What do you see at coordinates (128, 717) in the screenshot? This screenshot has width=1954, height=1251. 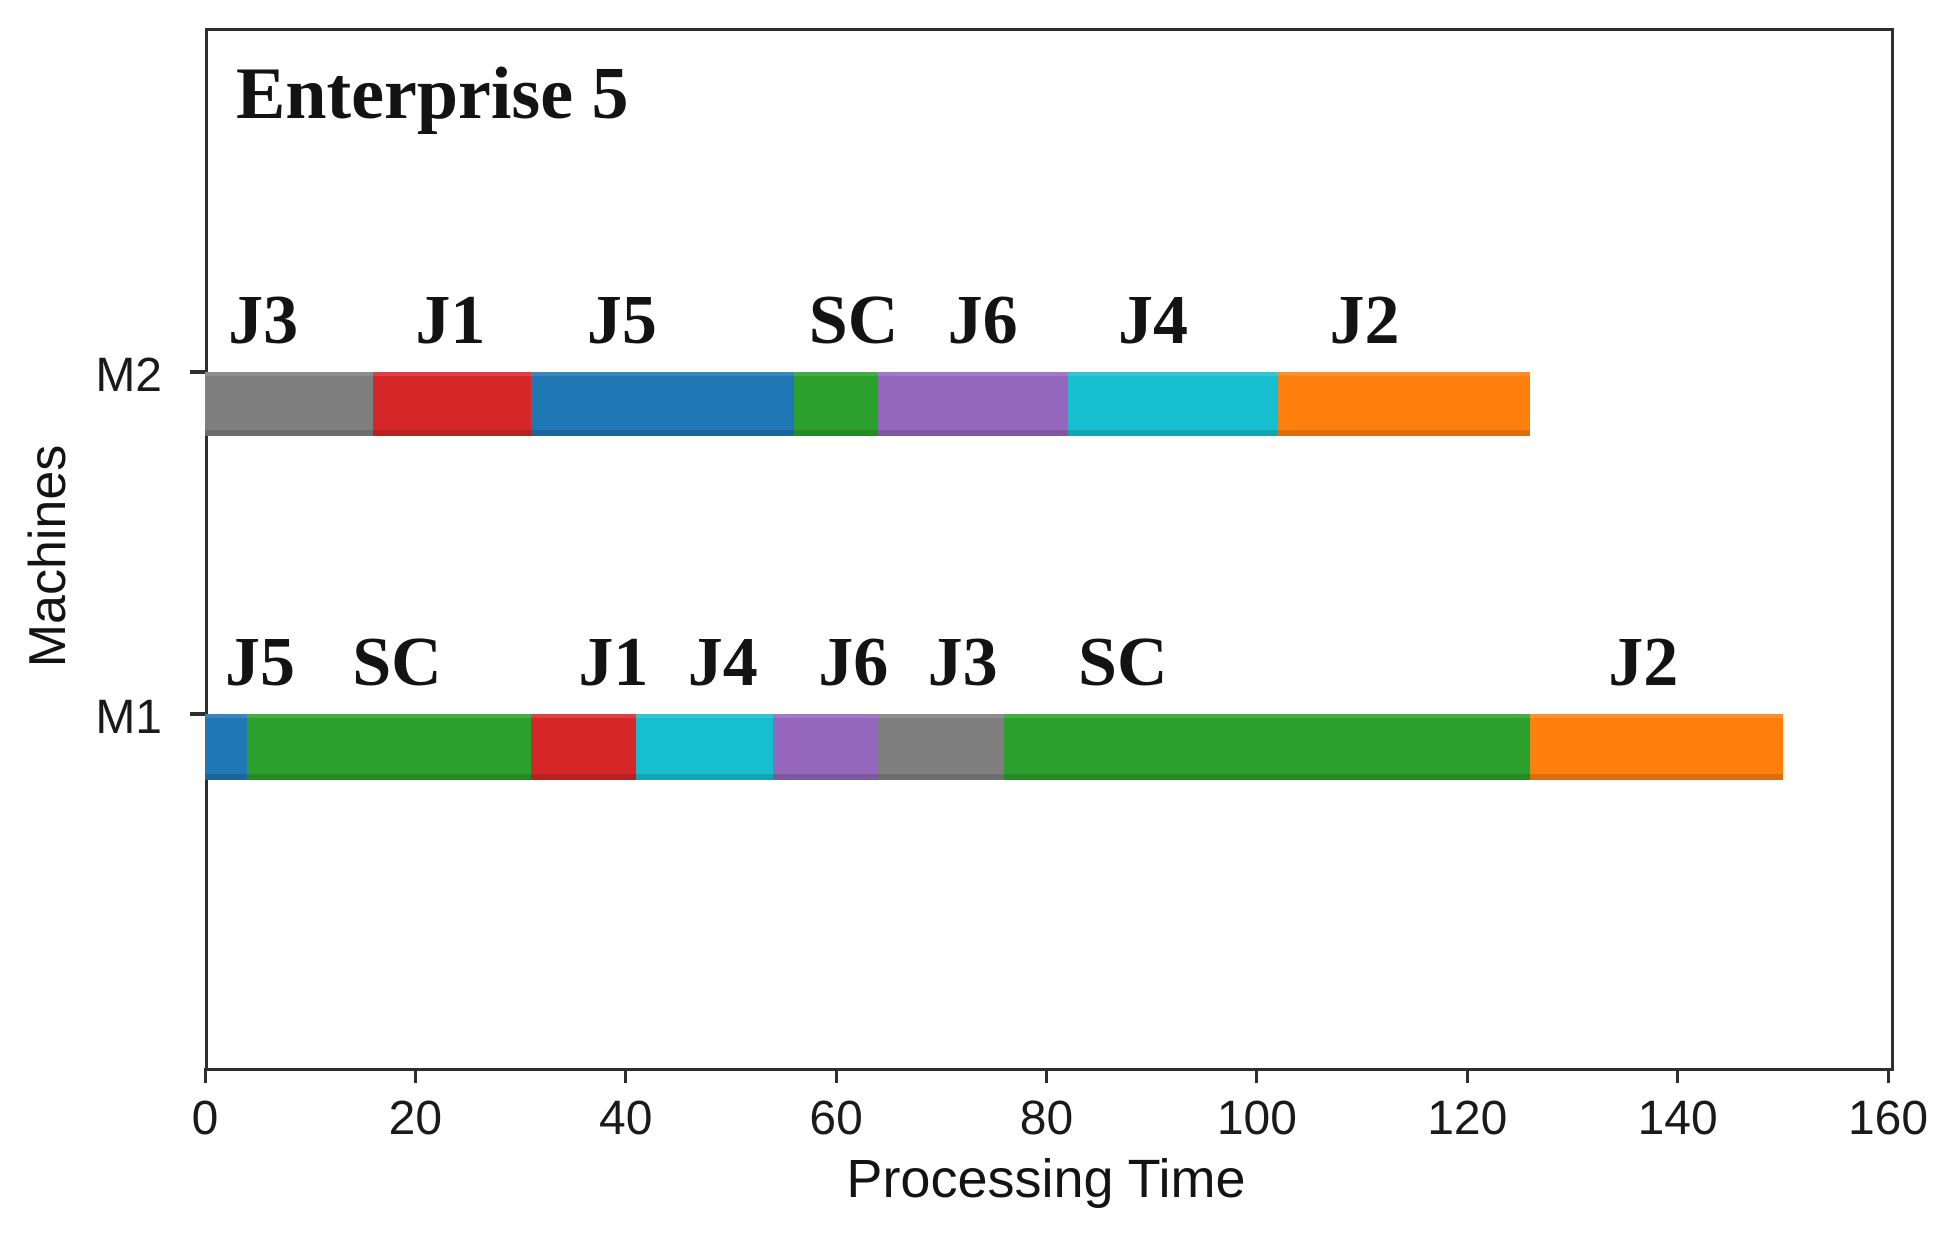 I see `machine-tick-label: M1` at bounding box center [128, 717].